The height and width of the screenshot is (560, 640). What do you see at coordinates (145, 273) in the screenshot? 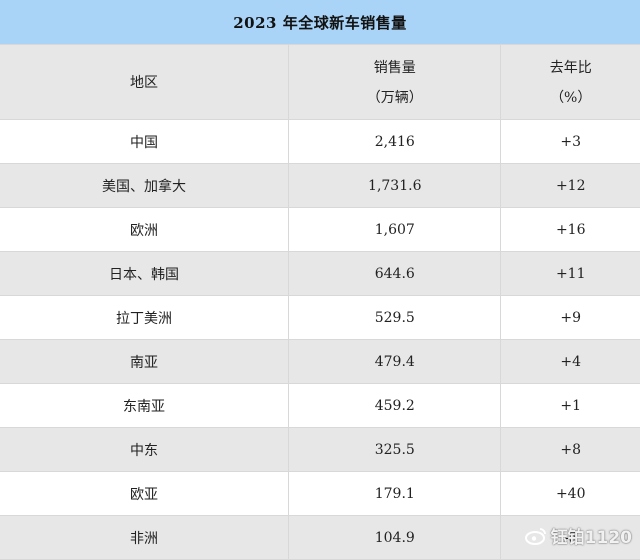
I see `cell-region: 日本、韩国` at bounding box center [145, 273].